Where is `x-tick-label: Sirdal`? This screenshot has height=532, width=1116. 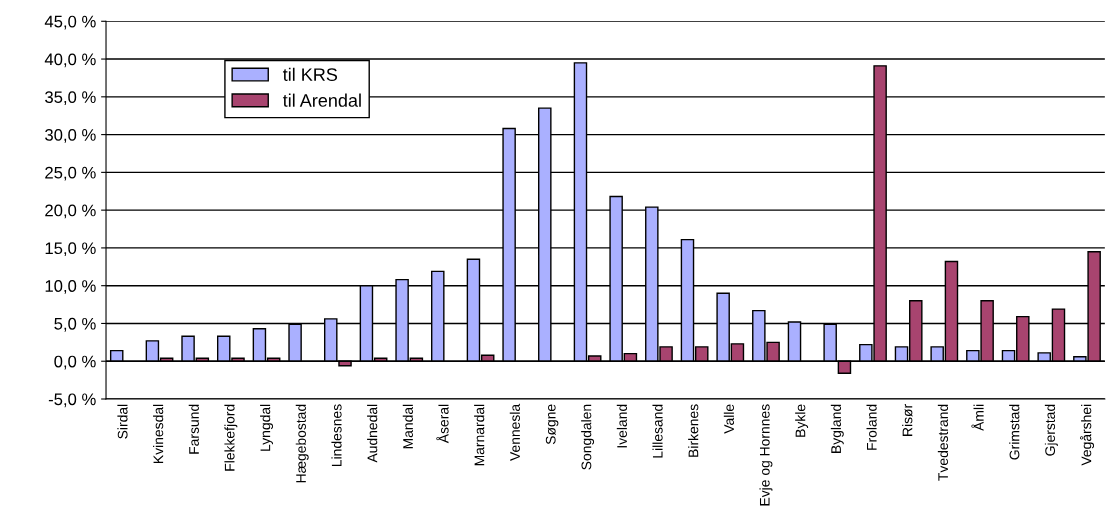 x-tick-label: Sirdal is located at coordinates (122, 421).